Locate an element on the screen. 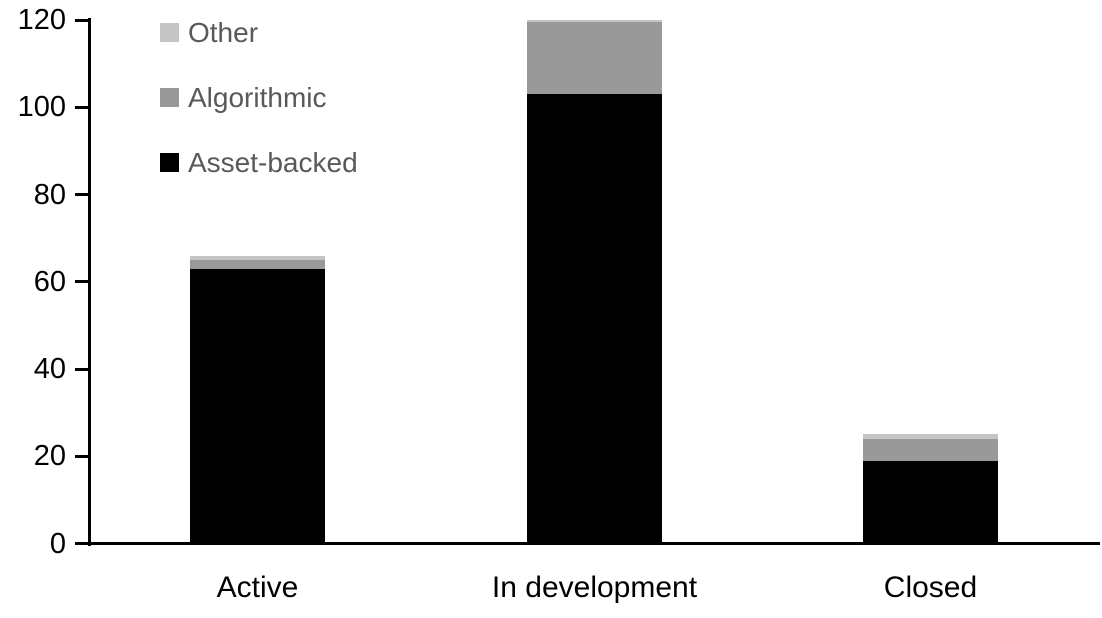 This screenshot has width=1102, height=618. x-tick-label: Closed is located at coordinates (930, 587).